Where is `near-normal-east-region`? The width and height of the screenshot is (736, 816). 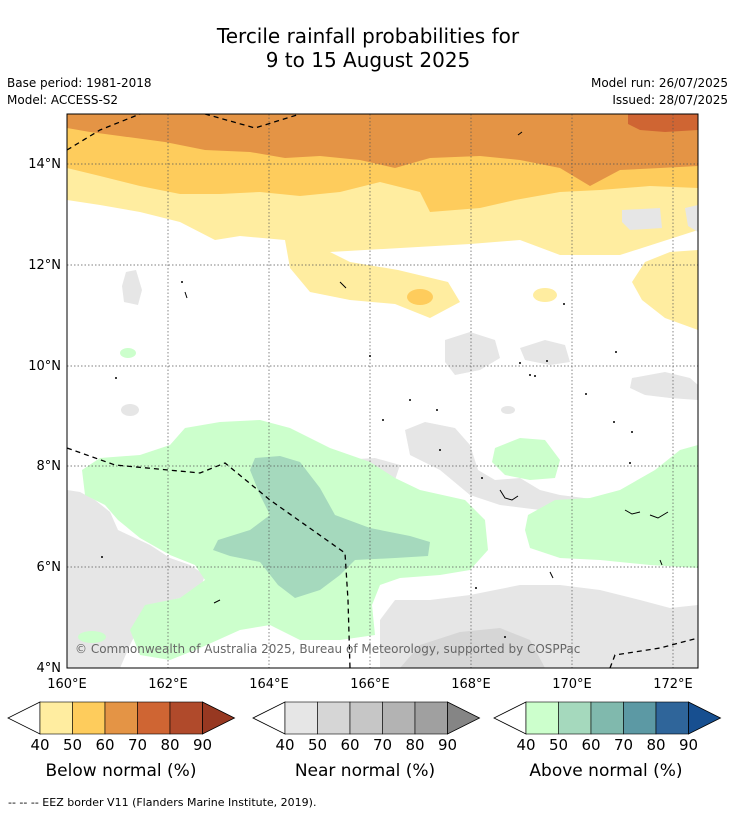 near-normal-east-region is located at coordinates (664, 386).